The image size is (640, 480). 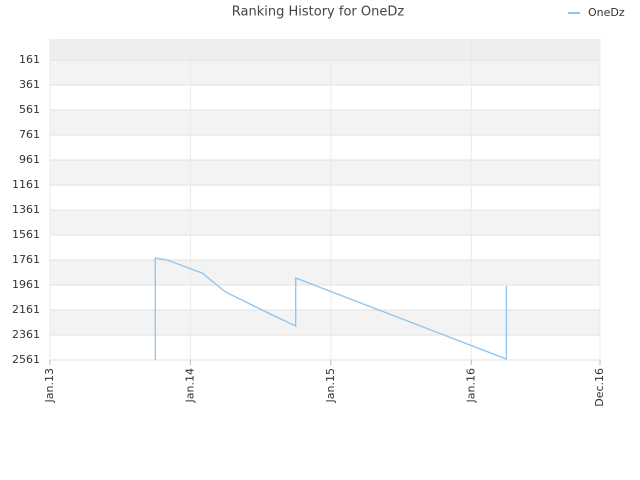 What do you see at coordinates (470, 385) in the screenshot?
I see `x-tick-label: Jan.16` at bounding box center [470, 385].